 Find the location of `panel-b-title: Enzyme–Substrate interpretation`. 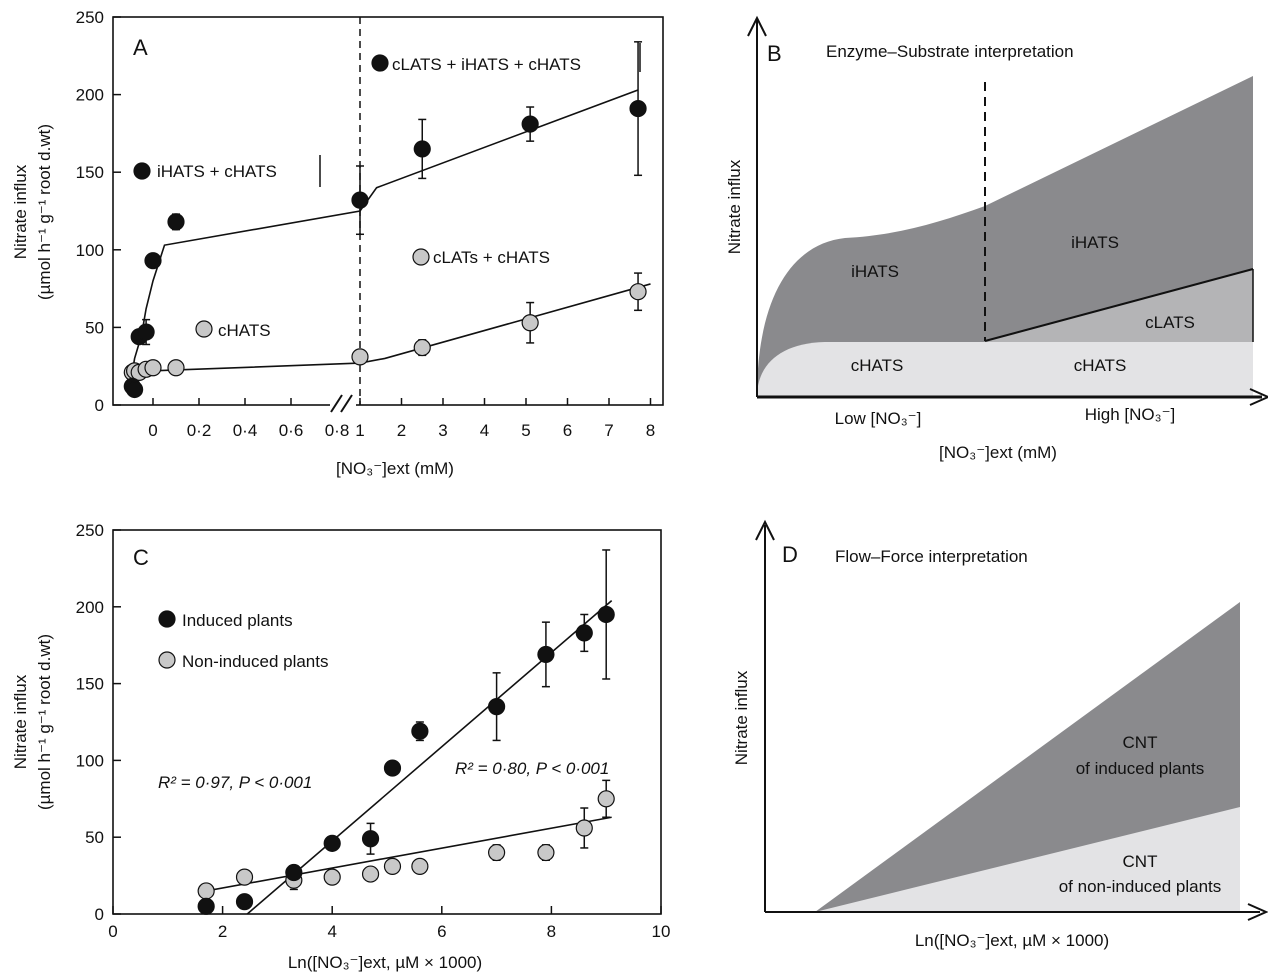

panel-b-title: Enzyme–Substrate interpretation is located at coordinates (950, 51).